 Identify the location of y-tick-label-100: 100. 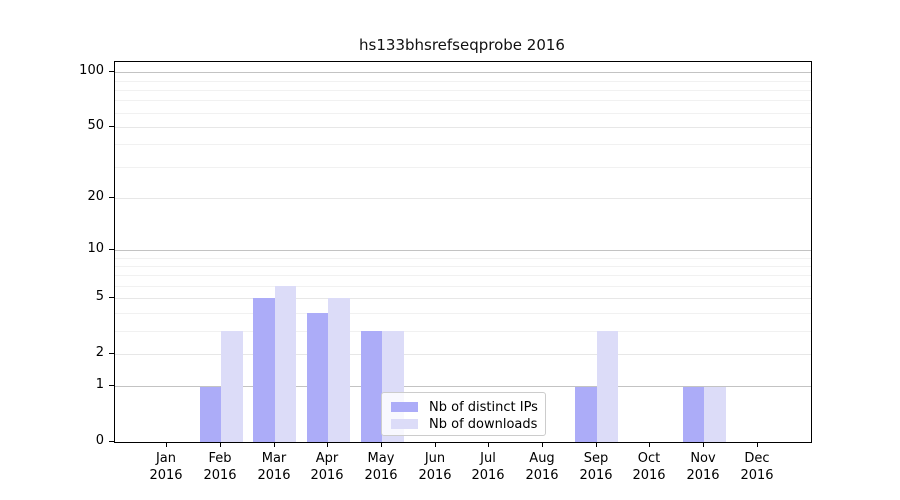
(91, 70).